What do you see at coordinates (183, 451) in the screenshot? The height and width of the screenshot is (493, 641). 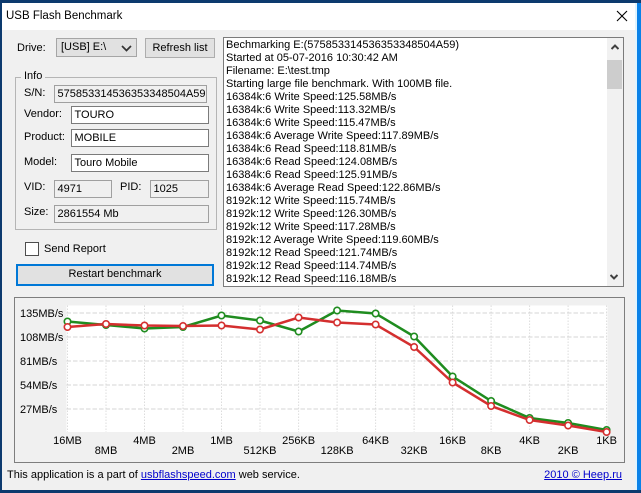 I see `svg-text: 2MB` at bounding box center [183, 451].